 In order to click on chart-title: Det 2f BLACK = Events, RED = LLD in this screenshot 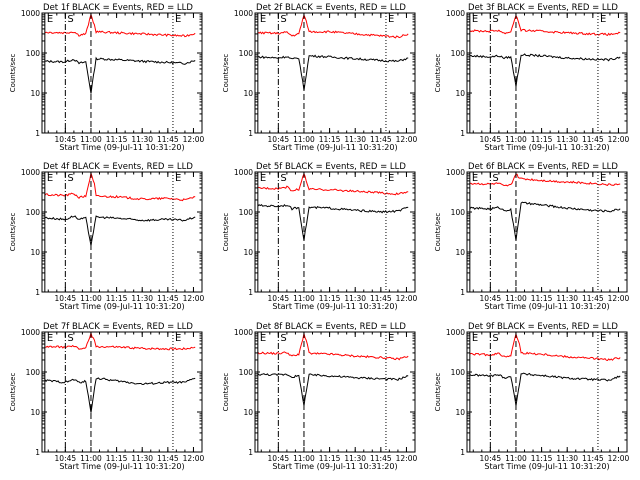, I will do `click(331, 8)`.